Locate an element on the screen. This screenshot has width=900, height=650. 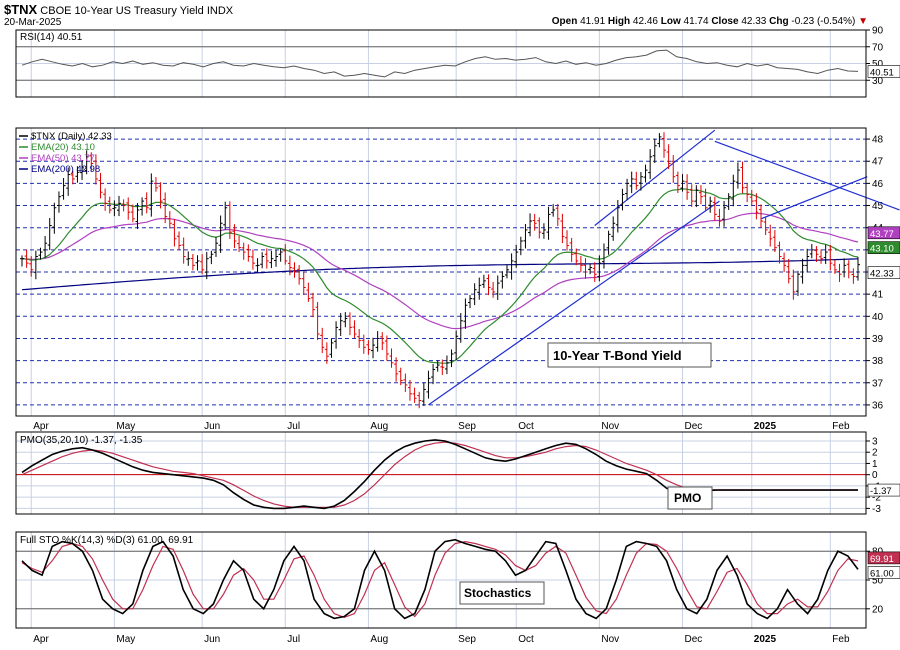
price-value-tag: 43.77 is located at coordinates (882, 234).